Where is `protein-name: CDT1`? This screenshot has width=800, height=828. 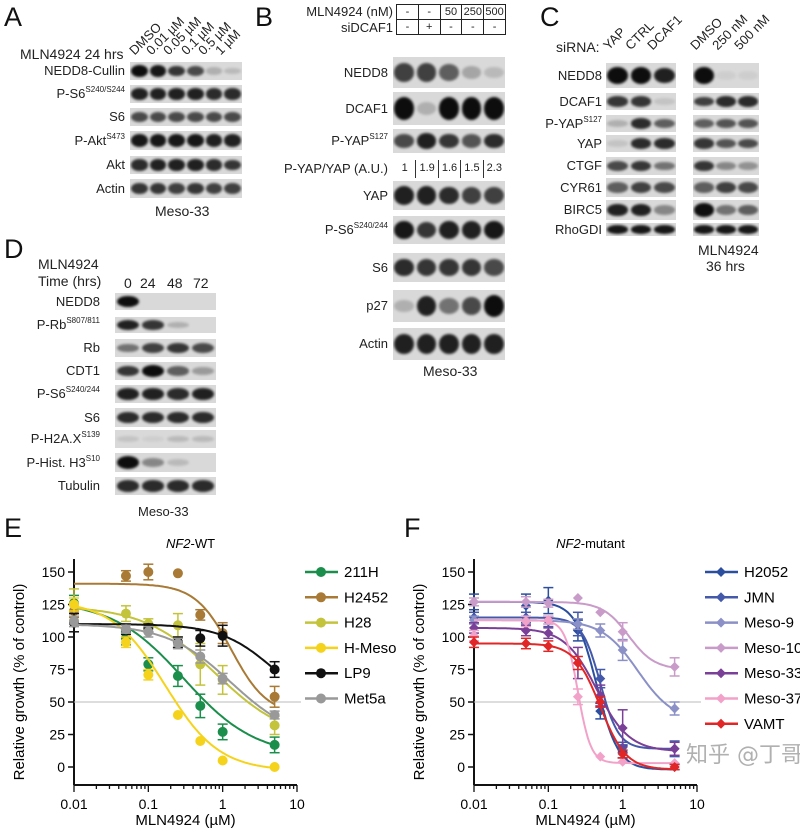 protein-name: CDT1 is located at coordinates (83, 370).